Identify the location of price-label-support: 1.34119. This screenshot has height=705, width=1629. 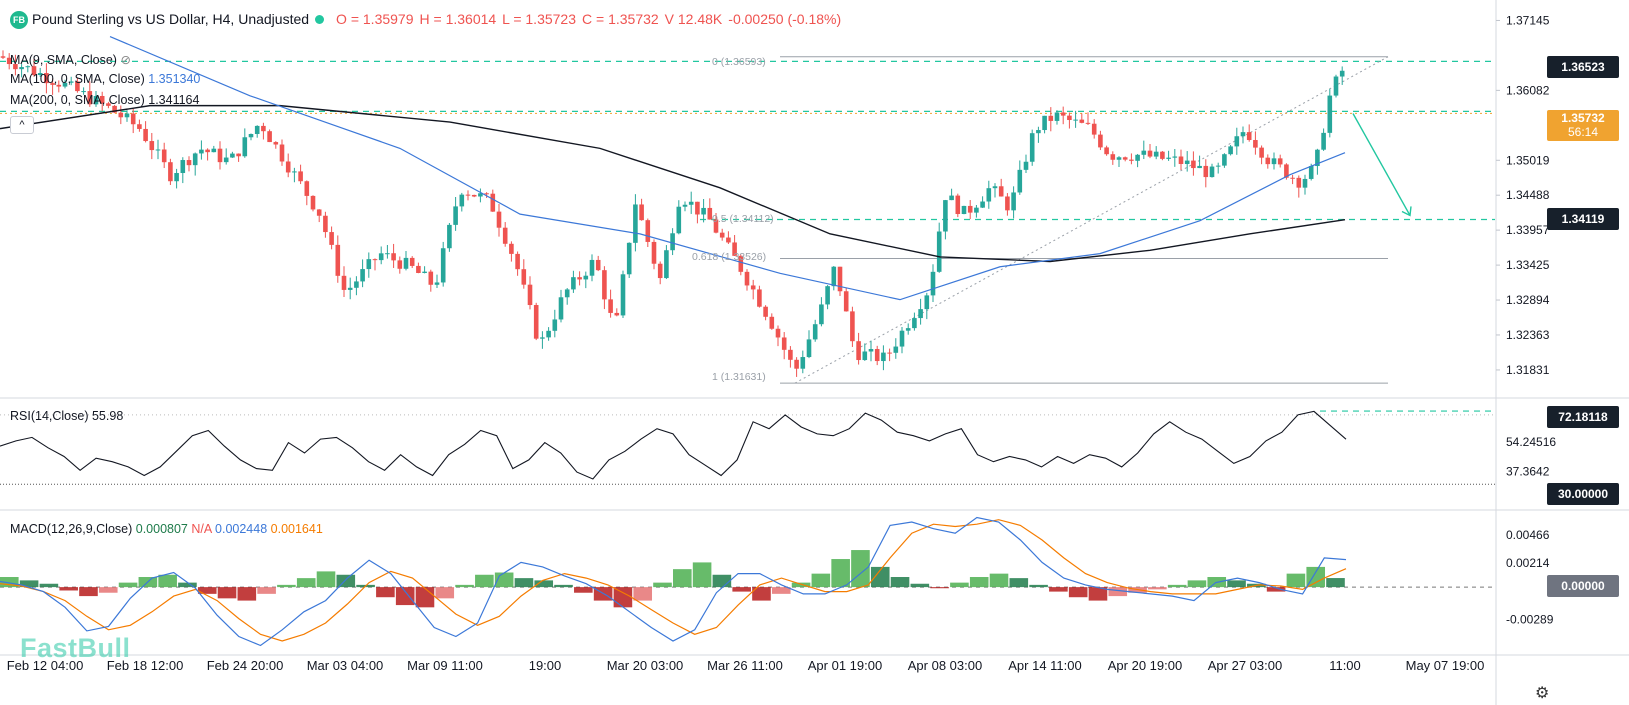
(1583, 219).